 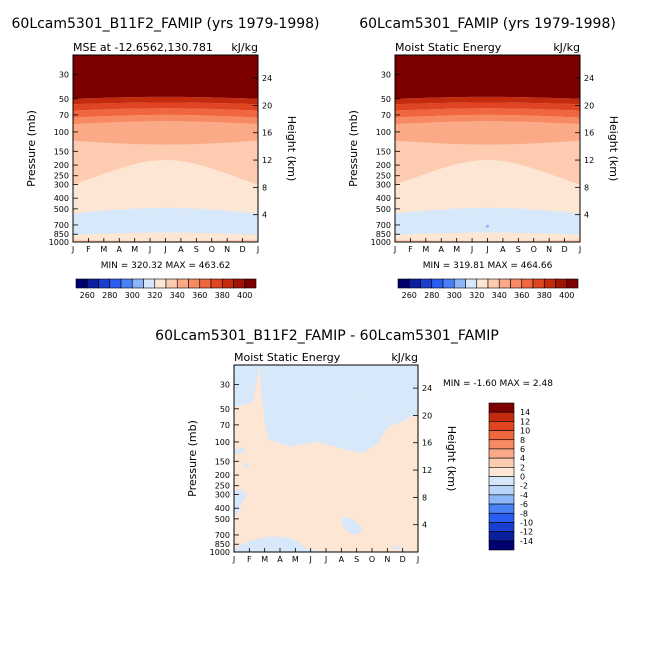 I want to click on negative-region-upper, so click(x=338, y=409).